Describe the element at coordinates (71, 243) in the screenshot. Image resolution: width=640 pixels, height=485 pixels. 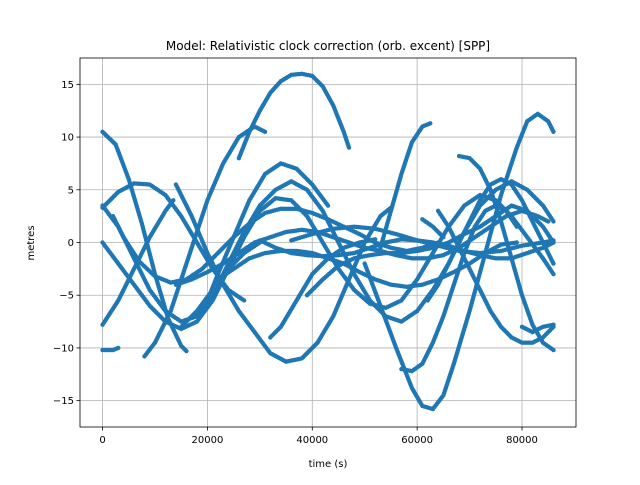
I see `y-tick-label: 0` at that location.